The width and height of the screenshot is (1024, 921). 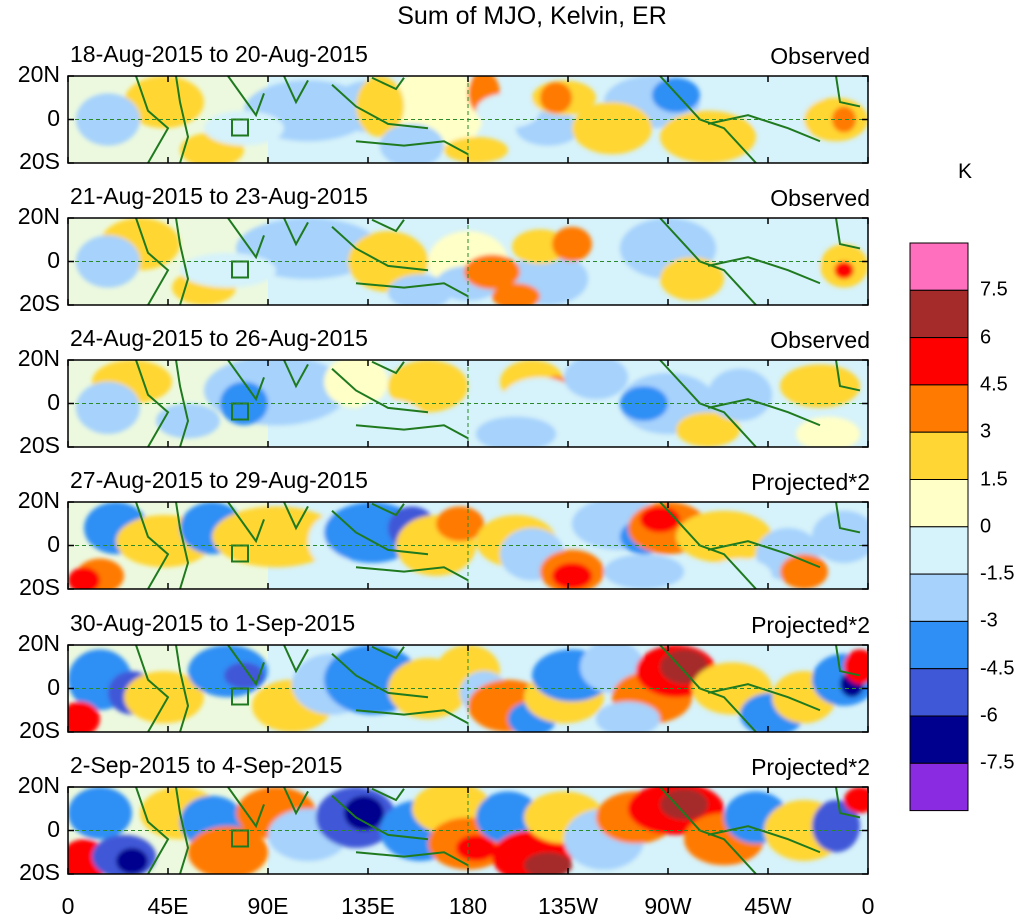 What do you see at coordinates (219, 54) in the screenshot?
I see `panel-date-range: 18-Aug-2015 to 20-Aug-2015` at bounding box center [219, 54].